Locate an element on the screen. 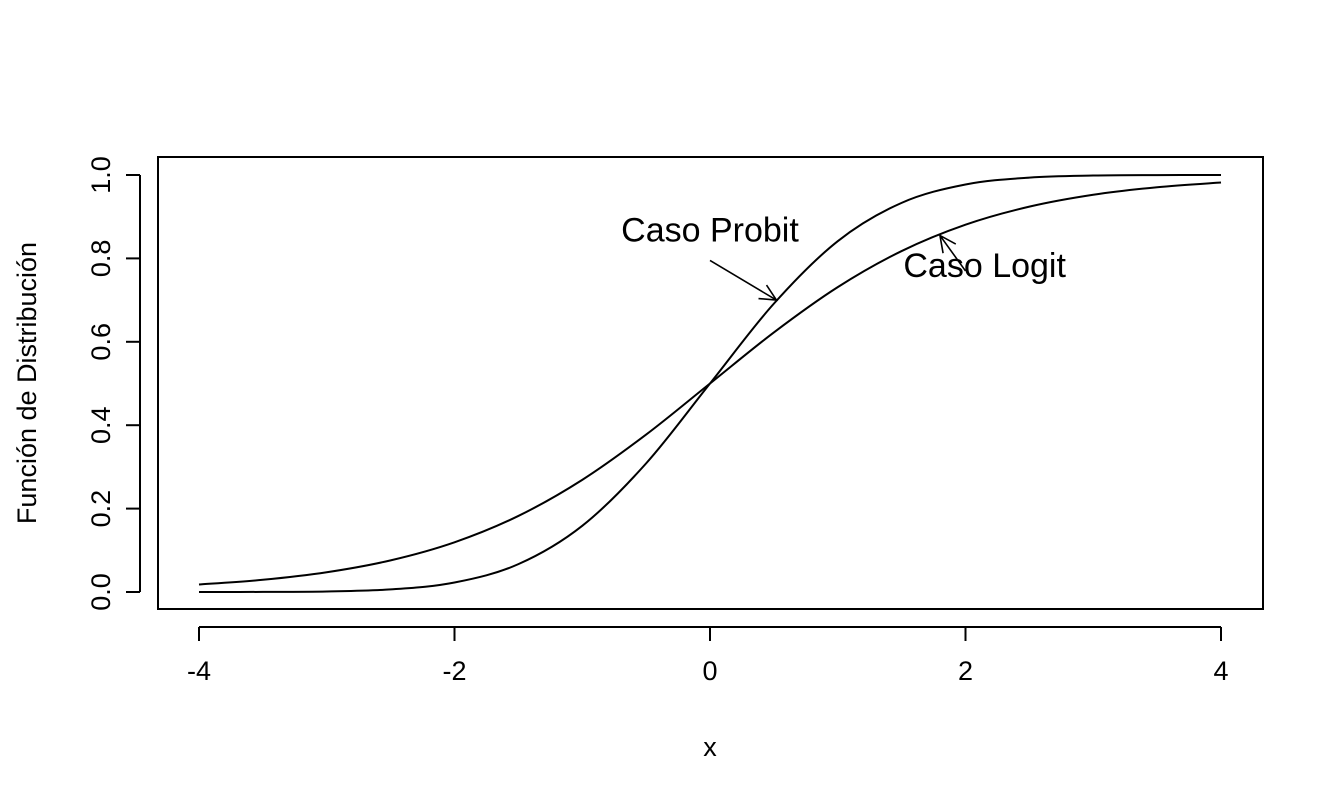 The image size is (1344, 806). y-axis-title: Función de Distribución is located at coordinates (27, 383).